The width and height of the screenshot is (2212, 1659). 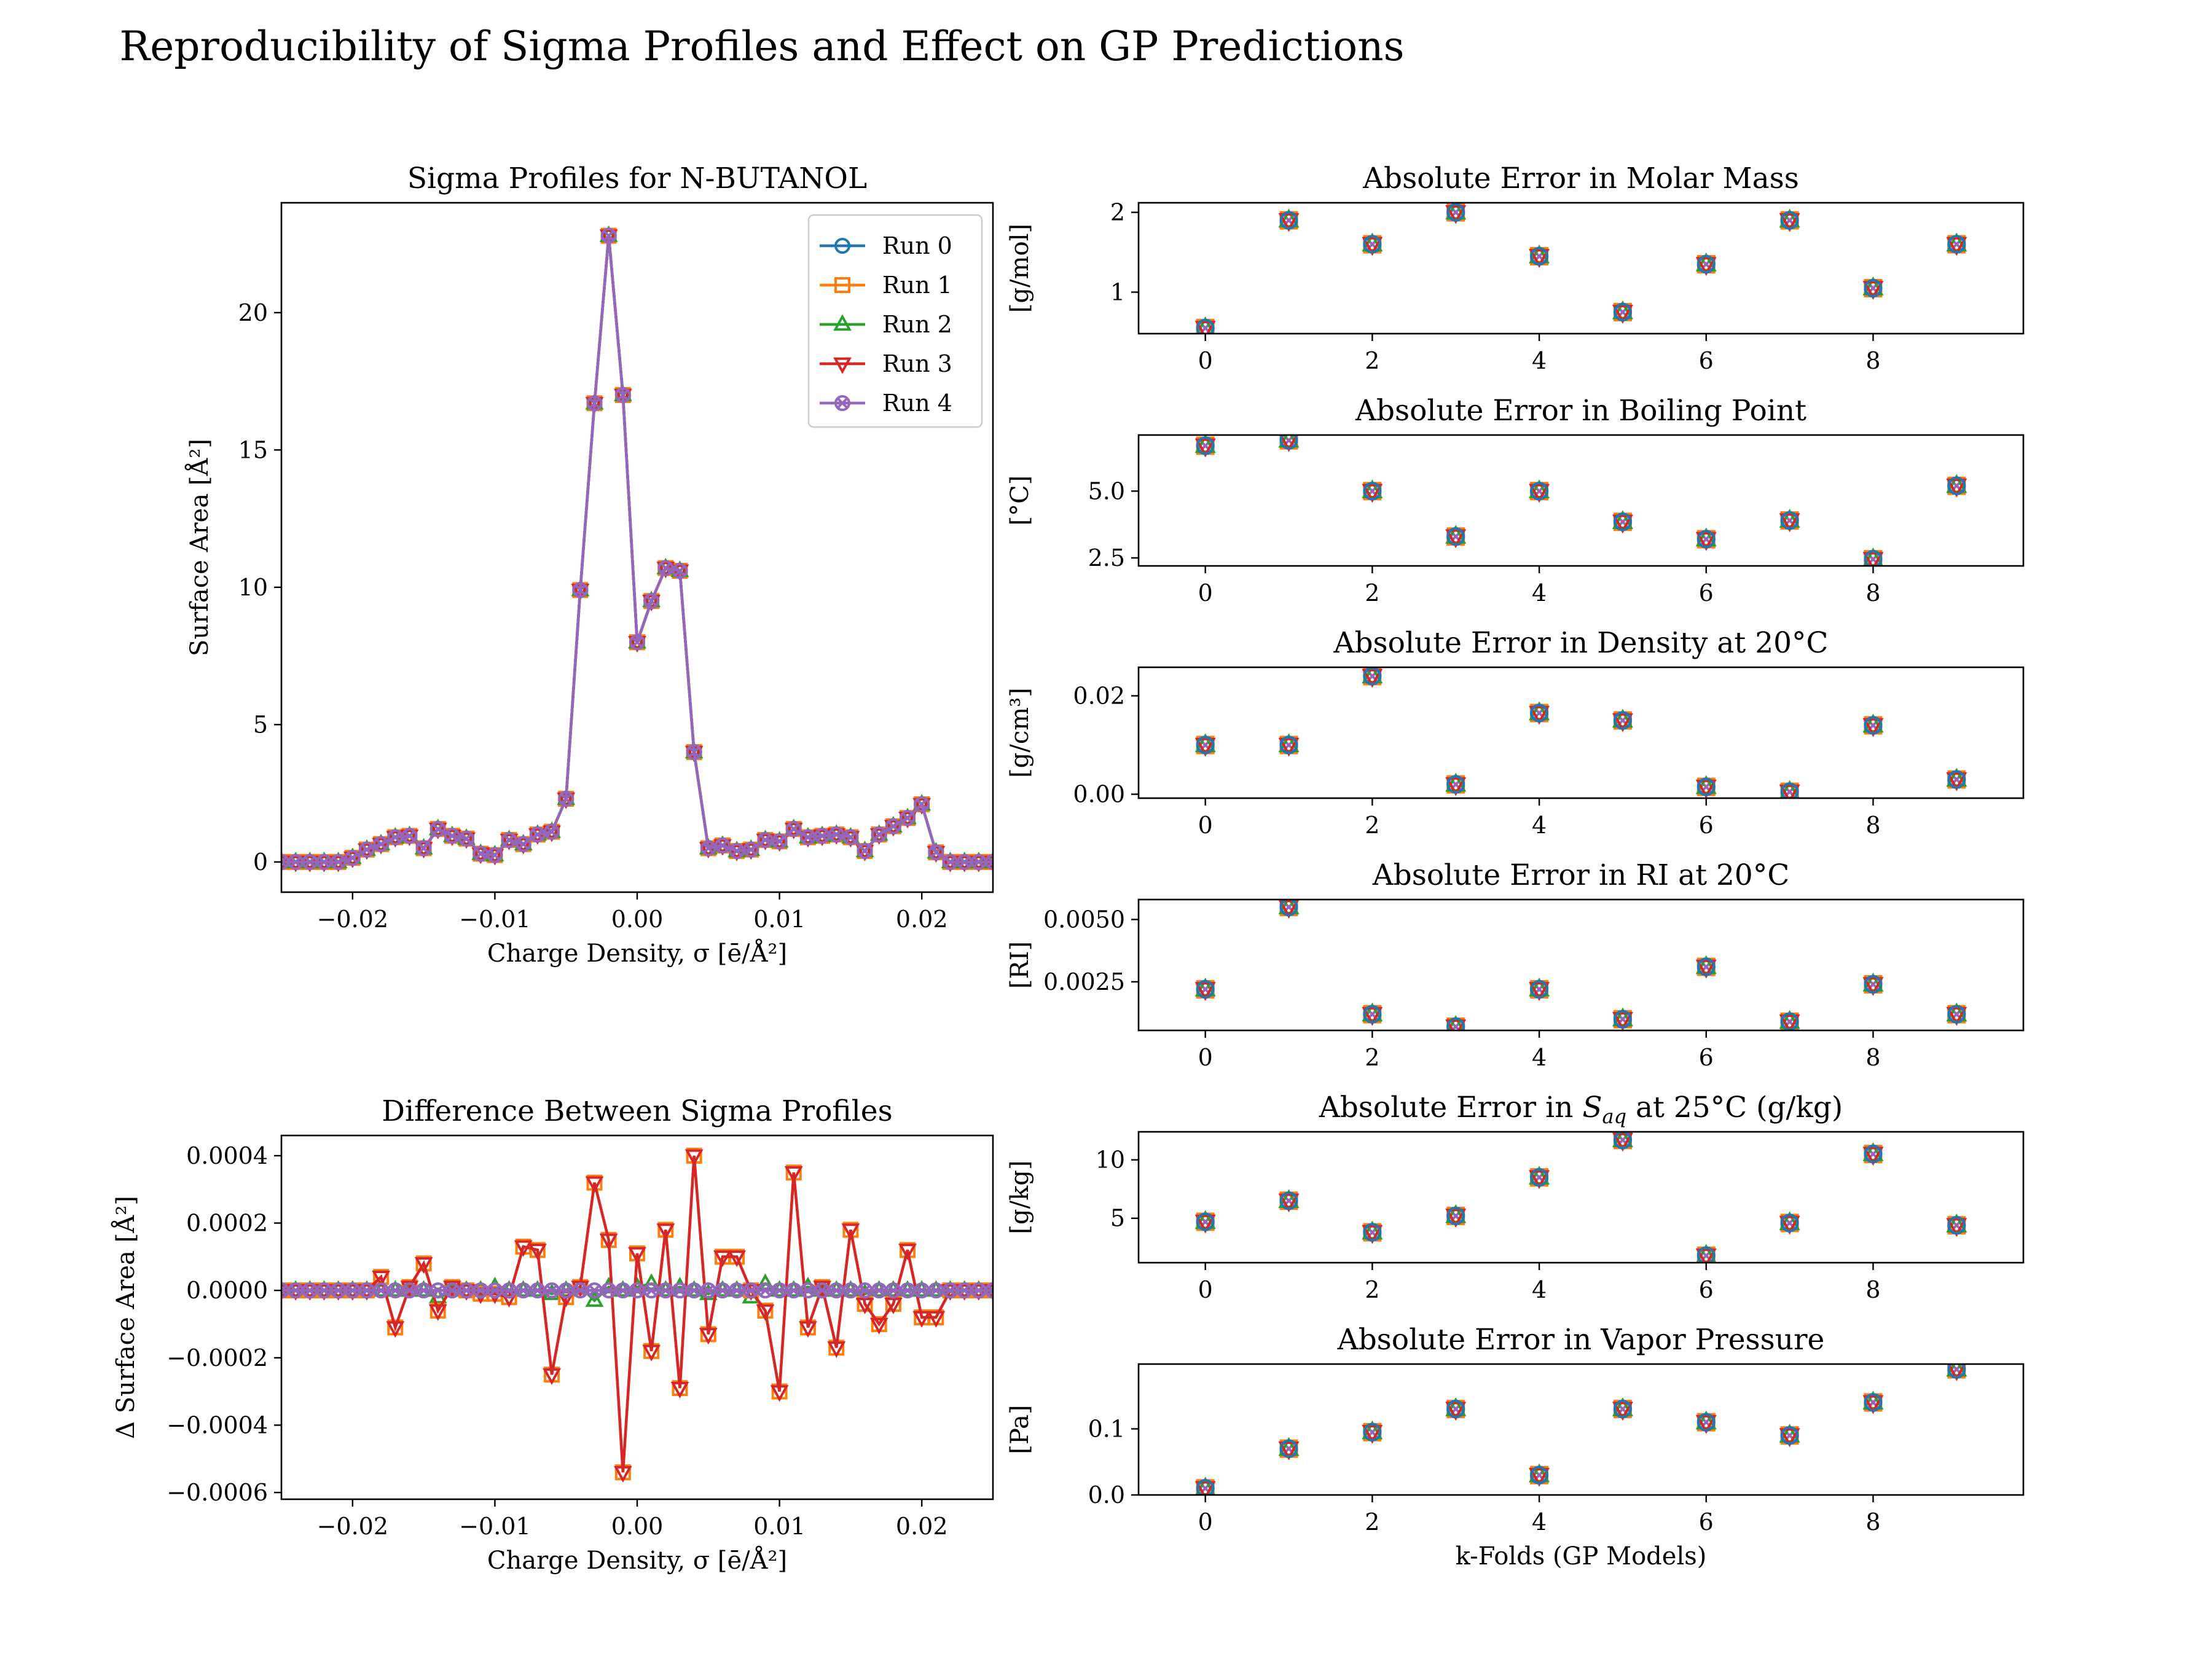 What do you see at coordinates (637, 1526) in the screenshot?
I see `diff-xtick-label: 0.00` at bounding box center [637, 1526].